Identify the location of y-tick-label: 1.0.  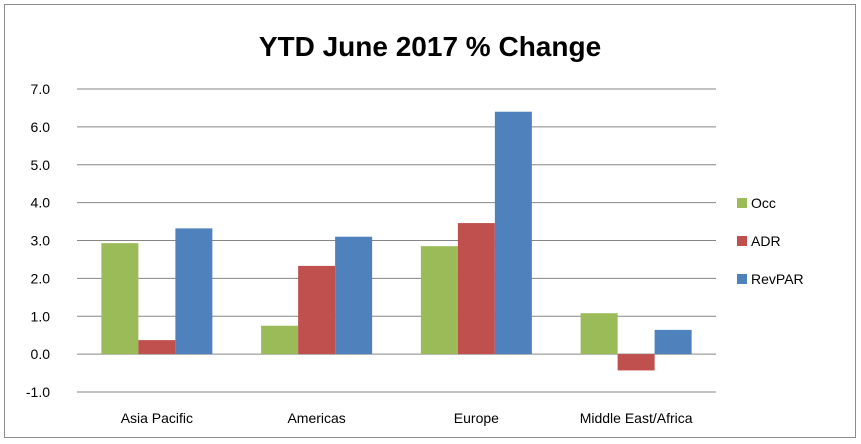
(41, 316).